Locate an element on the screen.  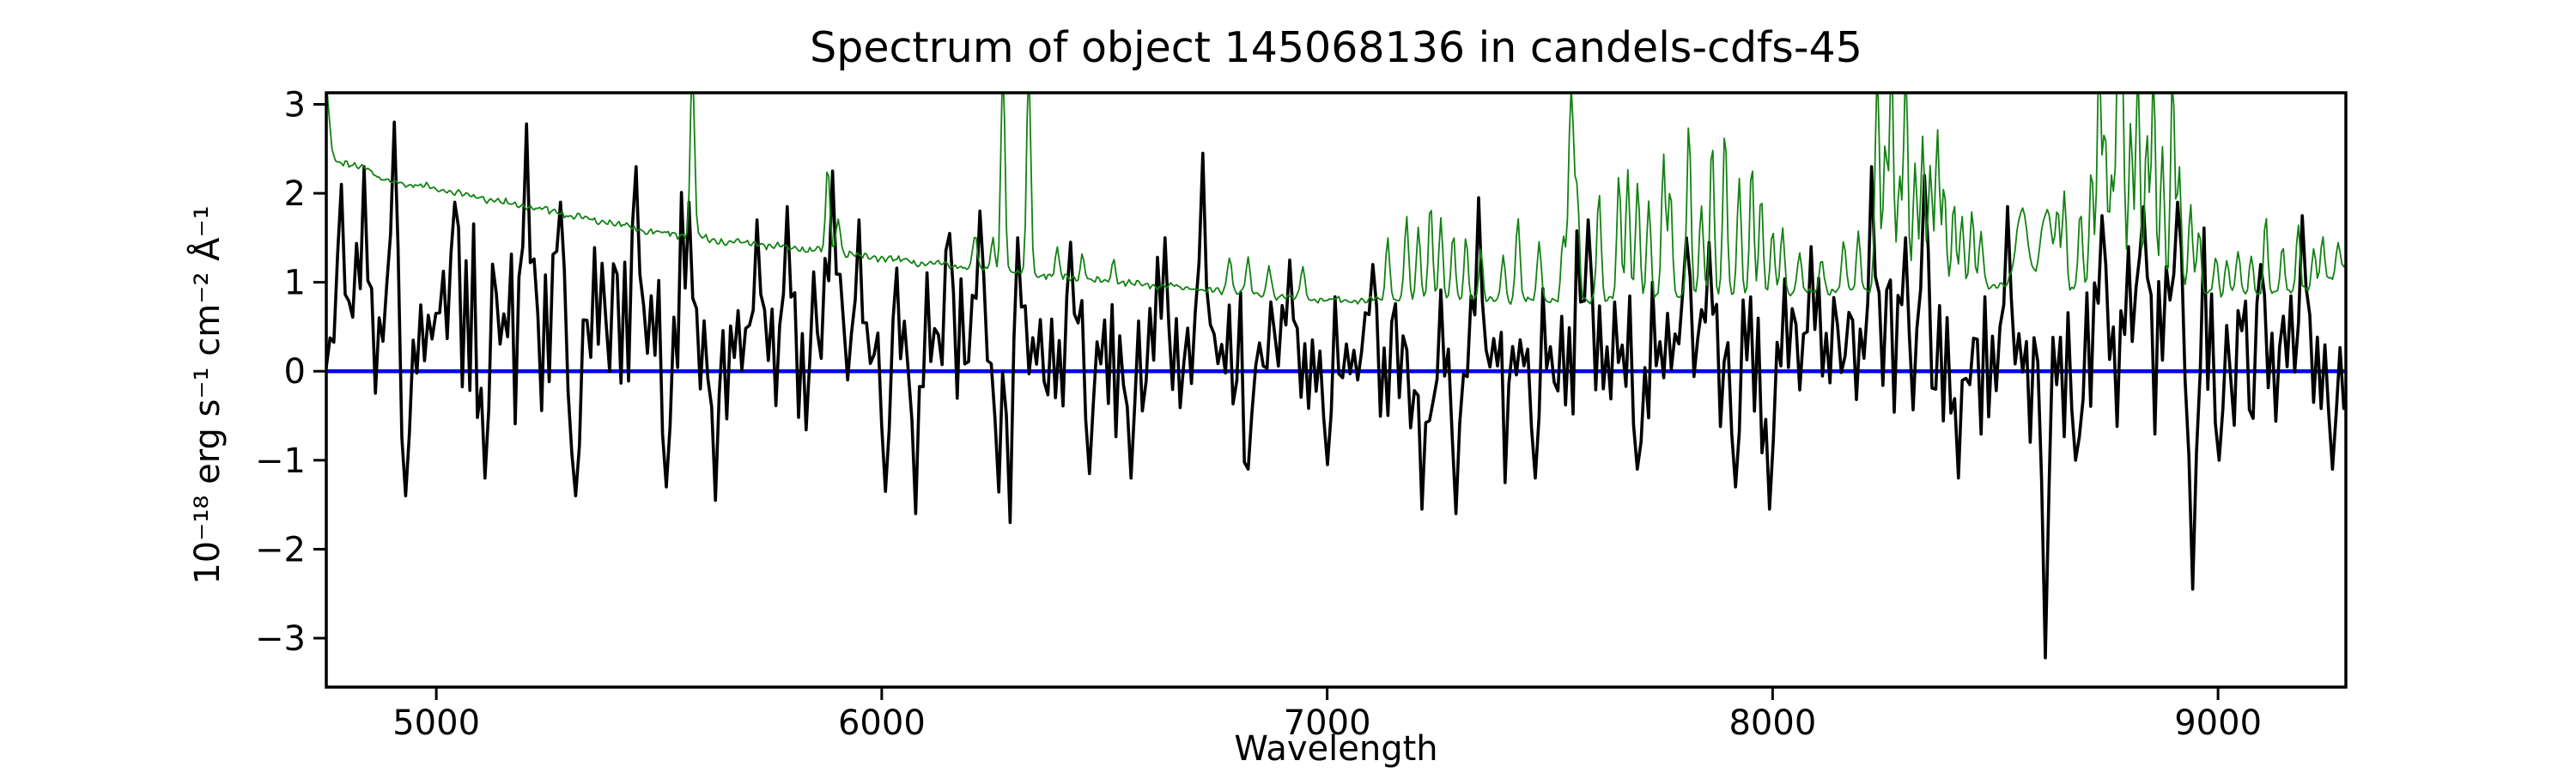
y-tick-label: 2 is located at coordinates (295, 194).